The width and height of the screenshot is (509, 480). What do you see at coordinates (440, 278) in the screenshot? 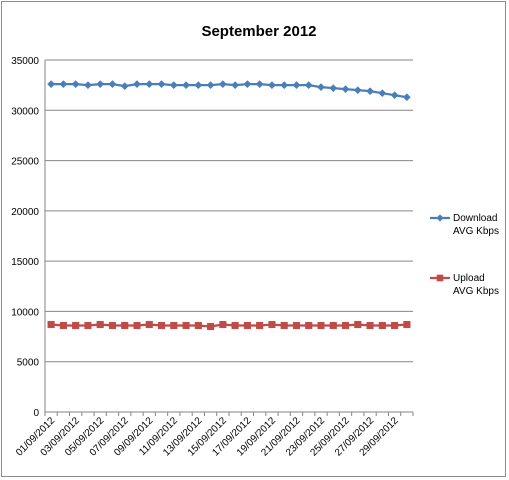
I see `legend-marker-square` at bounding box center [440, 278].